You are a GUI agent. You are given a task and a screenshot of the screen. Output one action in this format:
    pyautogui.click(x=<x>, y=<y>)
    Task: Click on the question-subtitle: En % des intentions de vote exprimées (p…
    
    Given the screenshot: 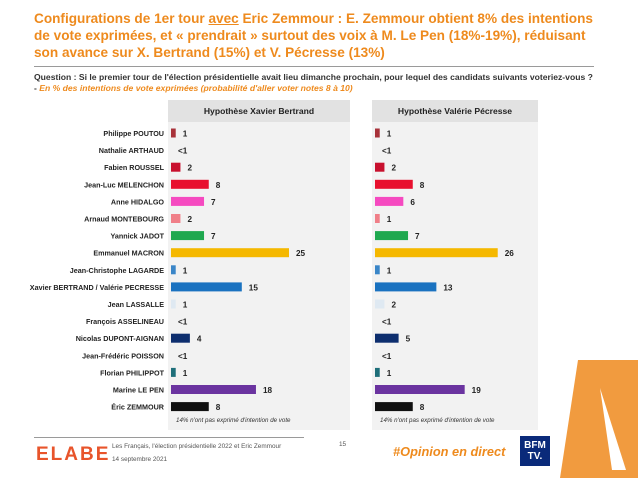 What is the action you would take?
    pyautogui.click(x=196, y=88)
    